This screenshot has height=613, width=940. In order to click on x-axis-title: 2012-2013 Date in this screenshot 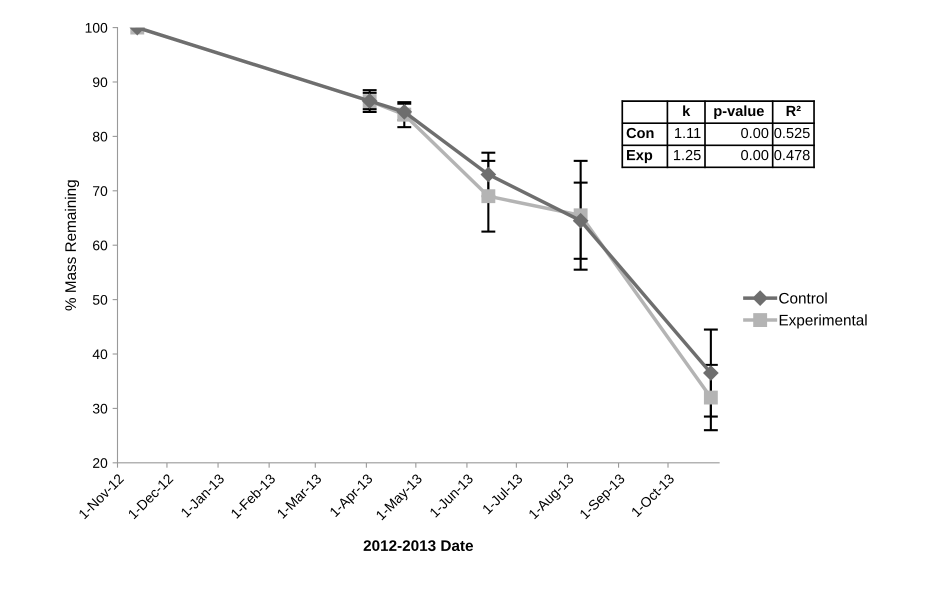, I will do `click(418, 546)`.